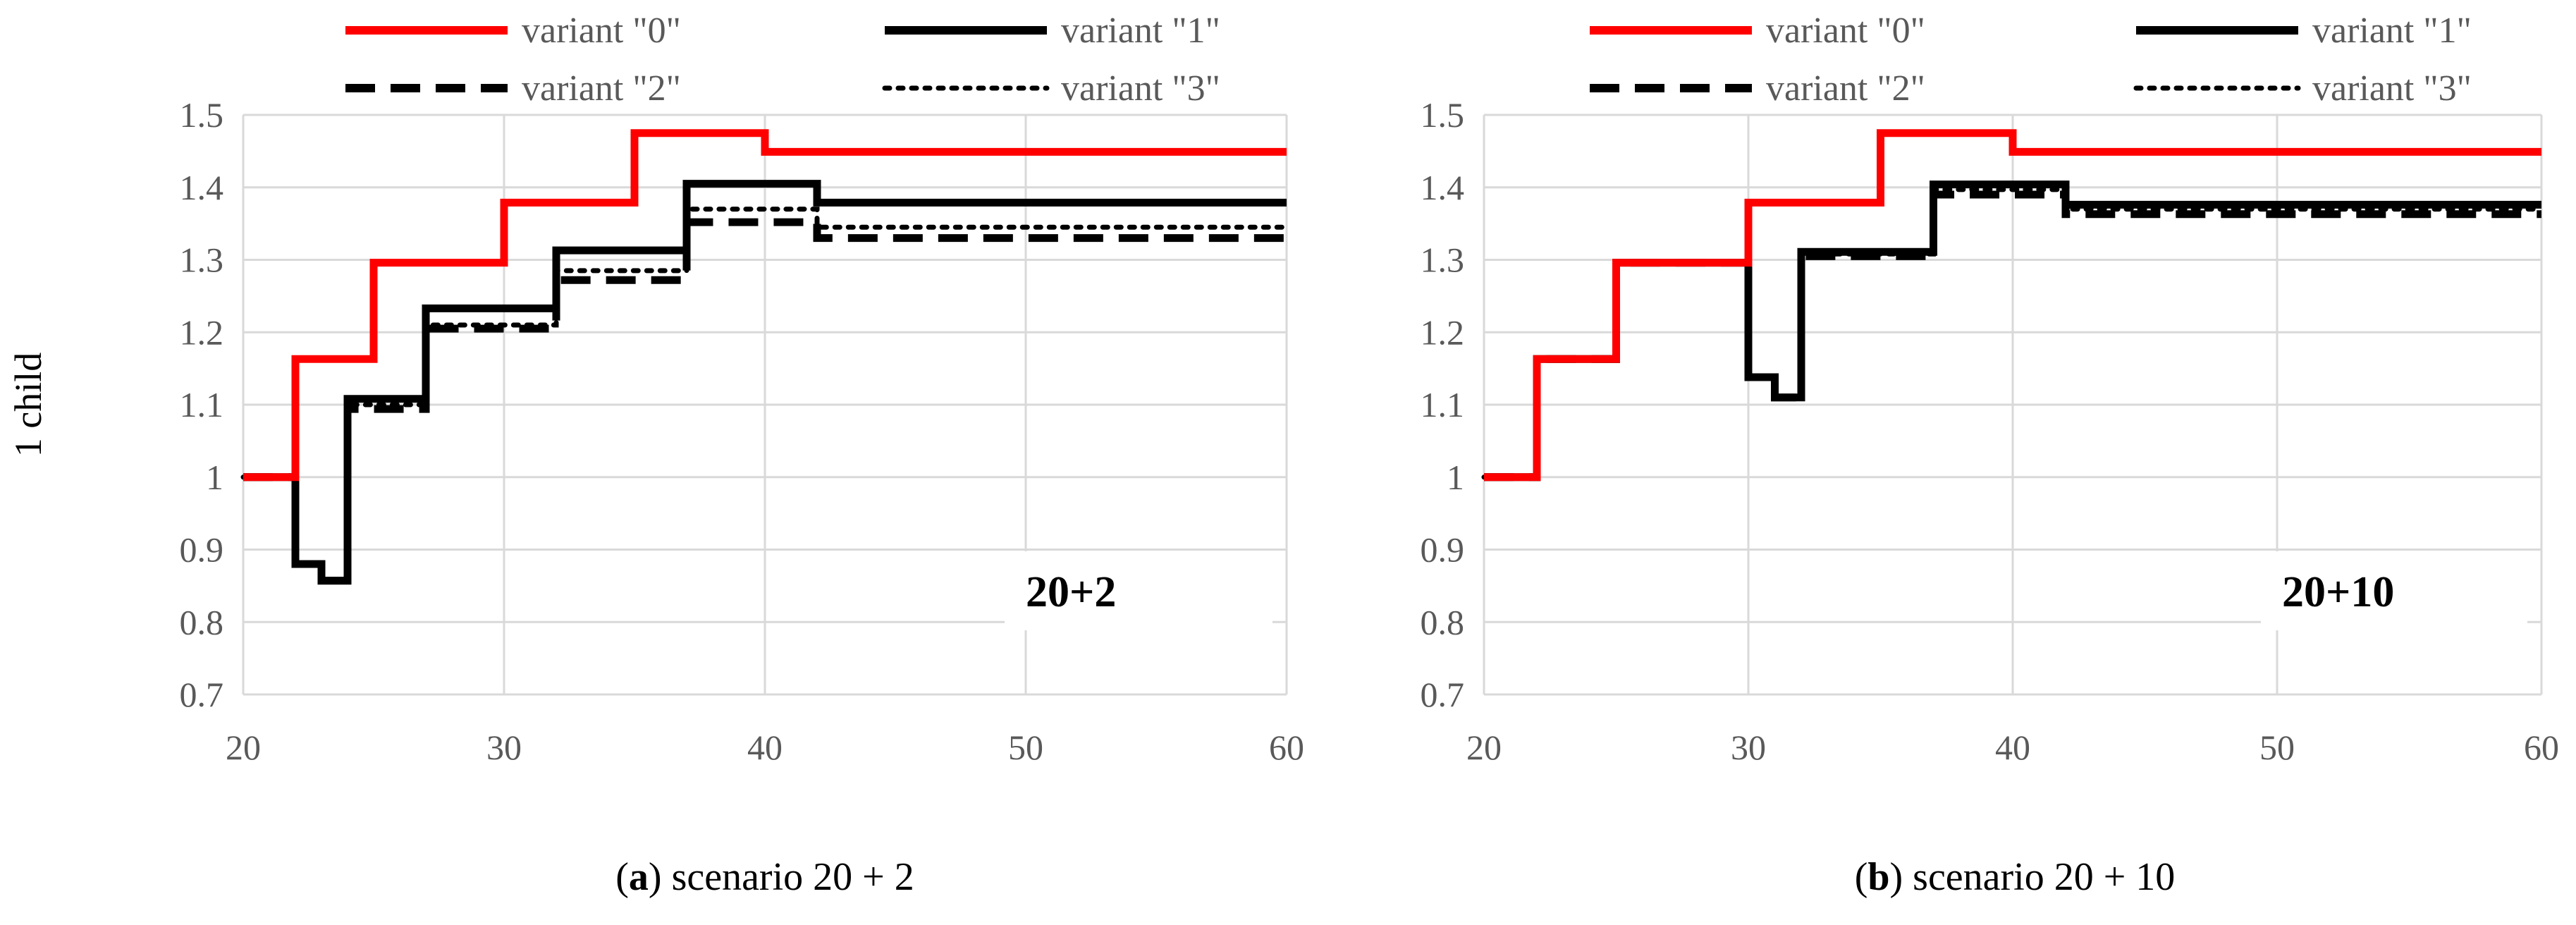 The height and width of the screenshot is (925, 2576). I want to click on y-axis-label: 1 child, so click(28, 405).